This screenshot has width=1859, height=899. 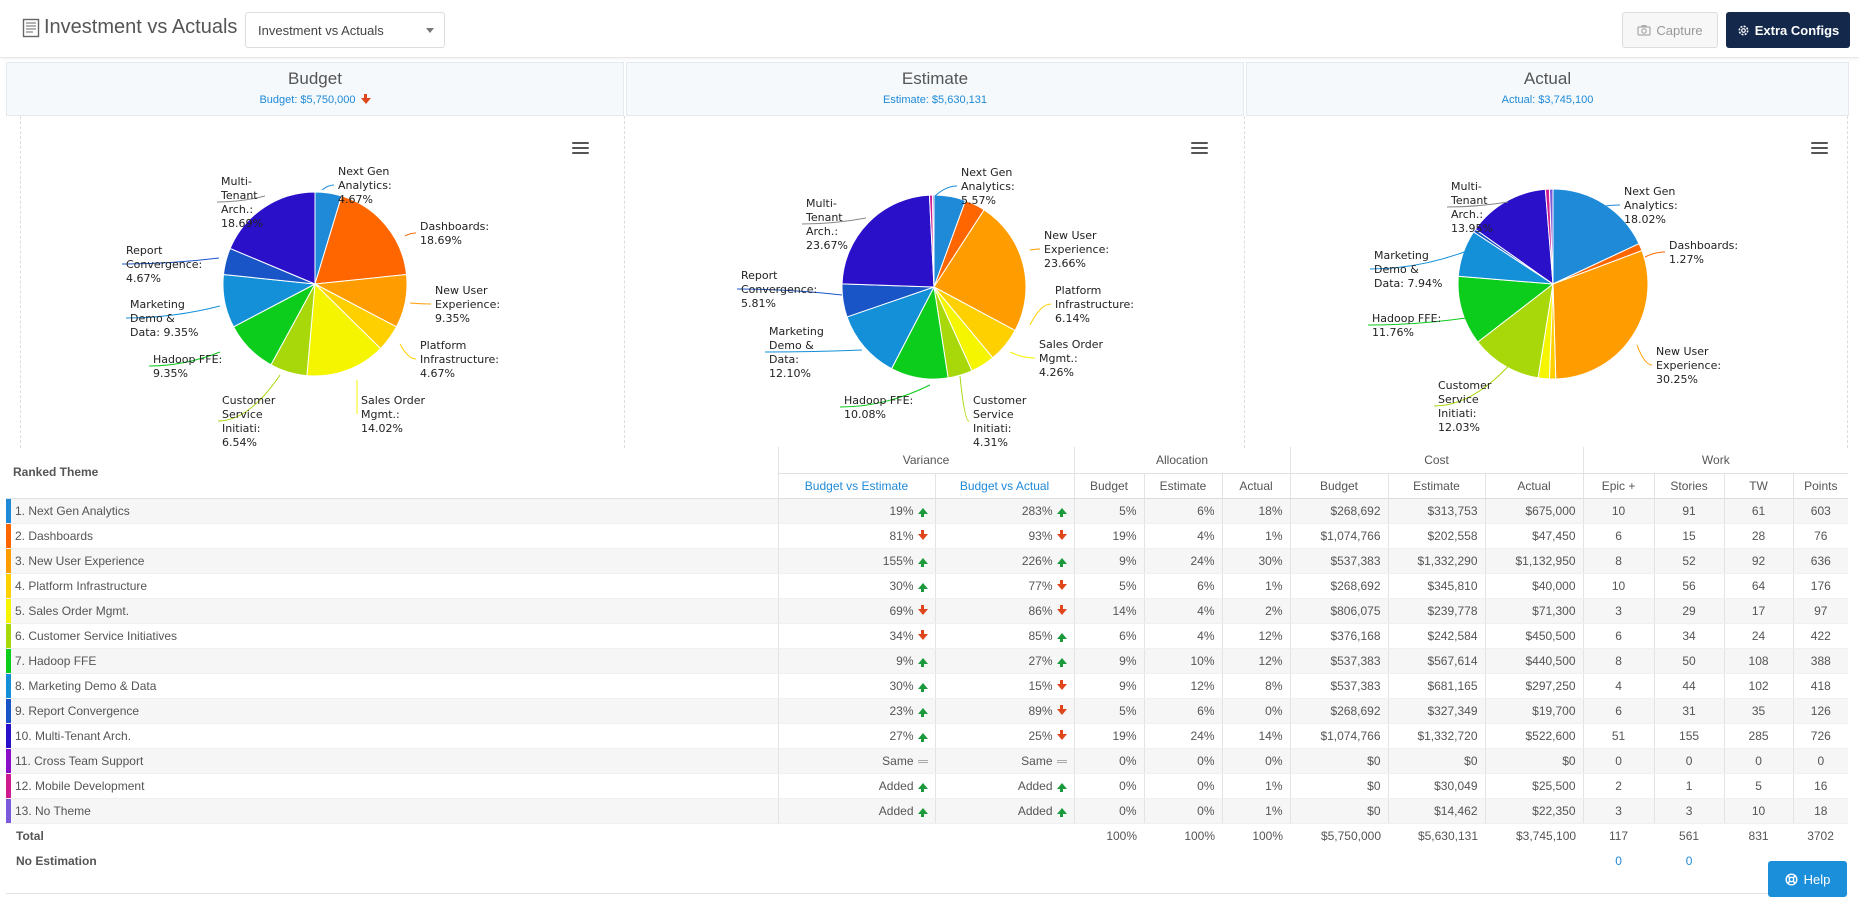 What do you see at coordinates (1183, 661) in the screenshot?
I see `alloc-estimate-cell: 10%` at bounding box center [1183, 661].